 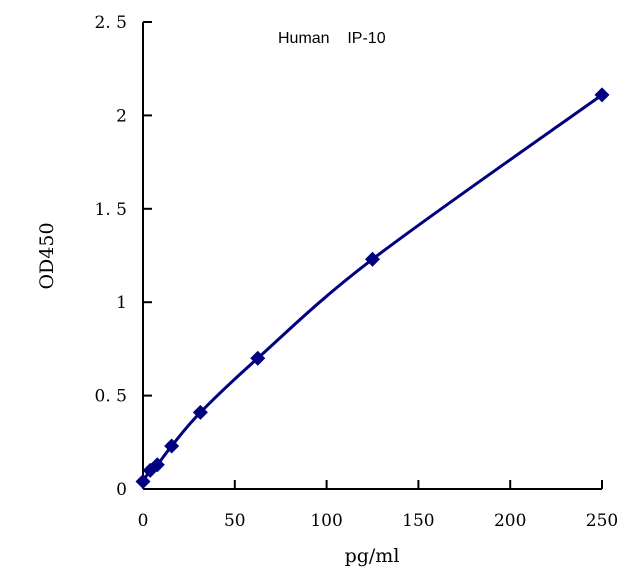 What do you see at coordinates (121, 490) in the screenshot?
I see `y-tick-label: 0` at bounding box center [121, 490].